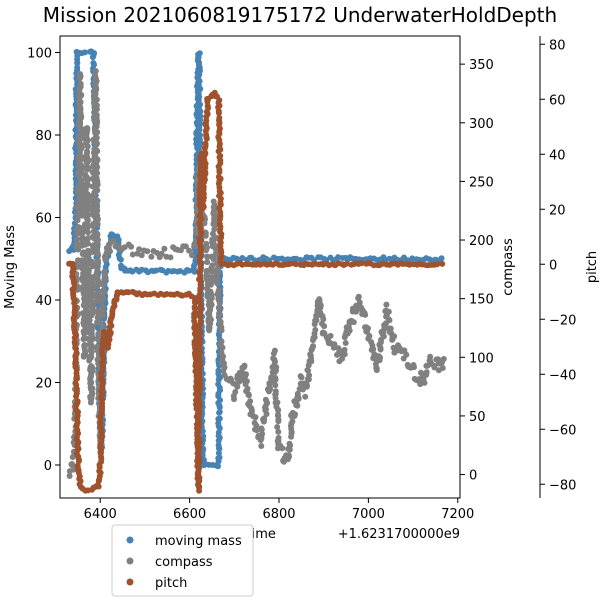  I want to click on x-axis-offset: +1.6231700000e9, so click(399, 534).